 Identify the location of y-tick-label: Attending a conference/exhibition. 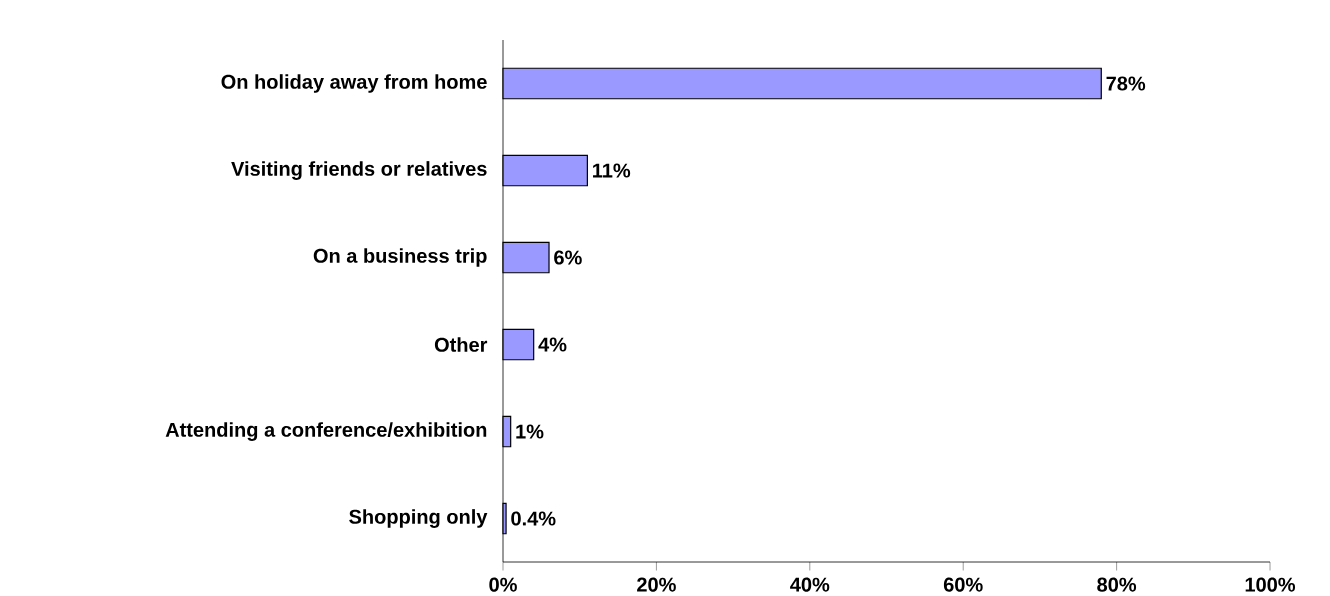
(326, 431).